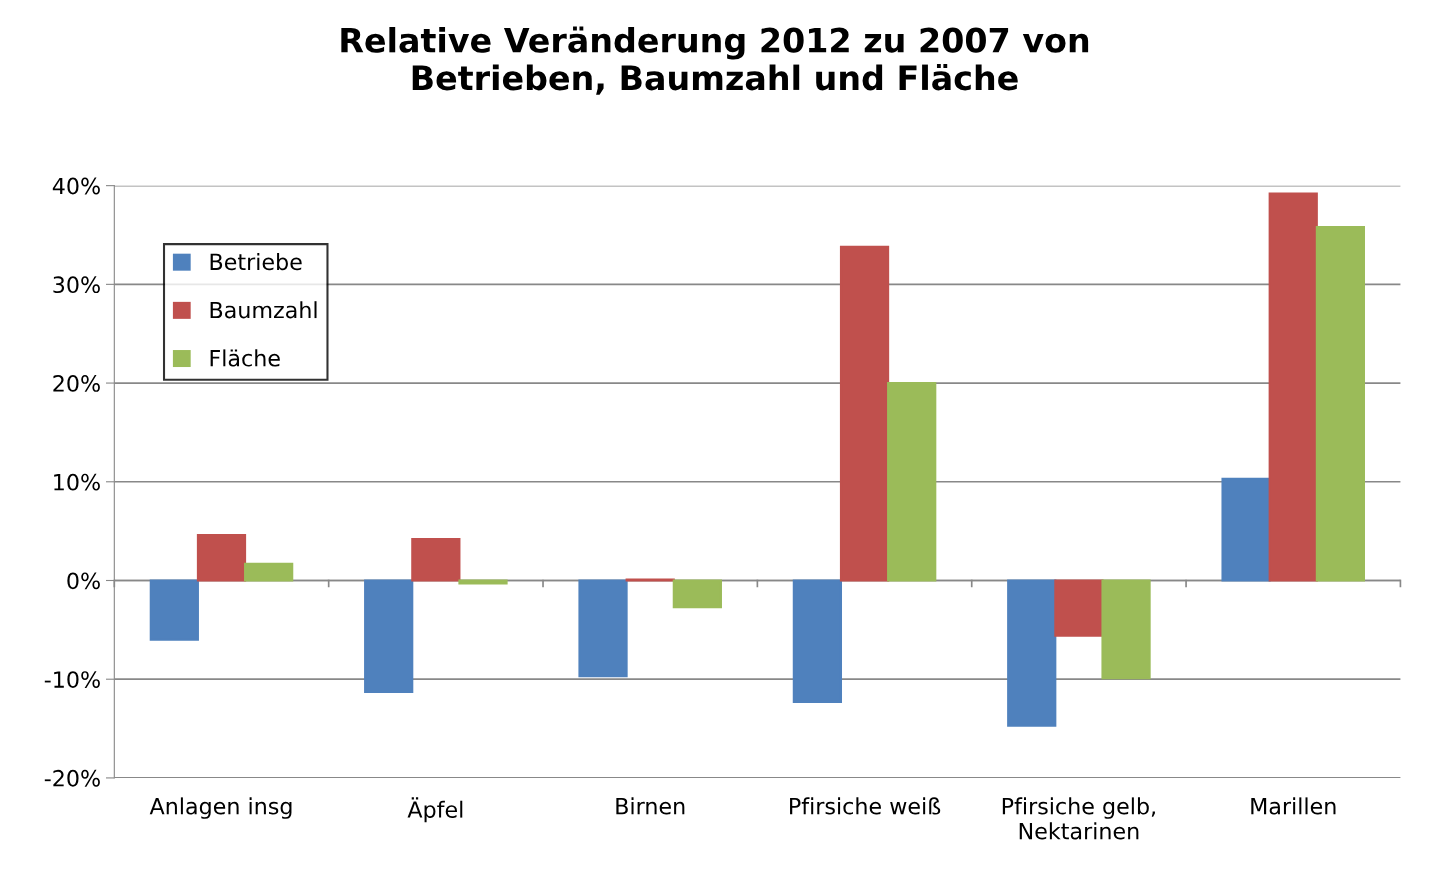 Image resolution: width=1429 pixels, height=884 pixels. Describe the element at coordinates (76, 186) in the screenshot. I see `y-tick-label: 40%` at that location.